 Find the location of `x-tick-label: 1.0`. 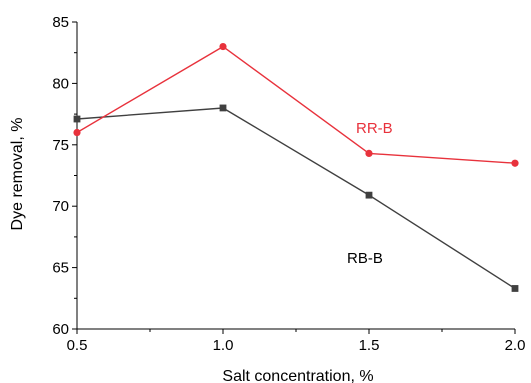

x-tick-label: 1.0 is located at coordinates (223, 345).